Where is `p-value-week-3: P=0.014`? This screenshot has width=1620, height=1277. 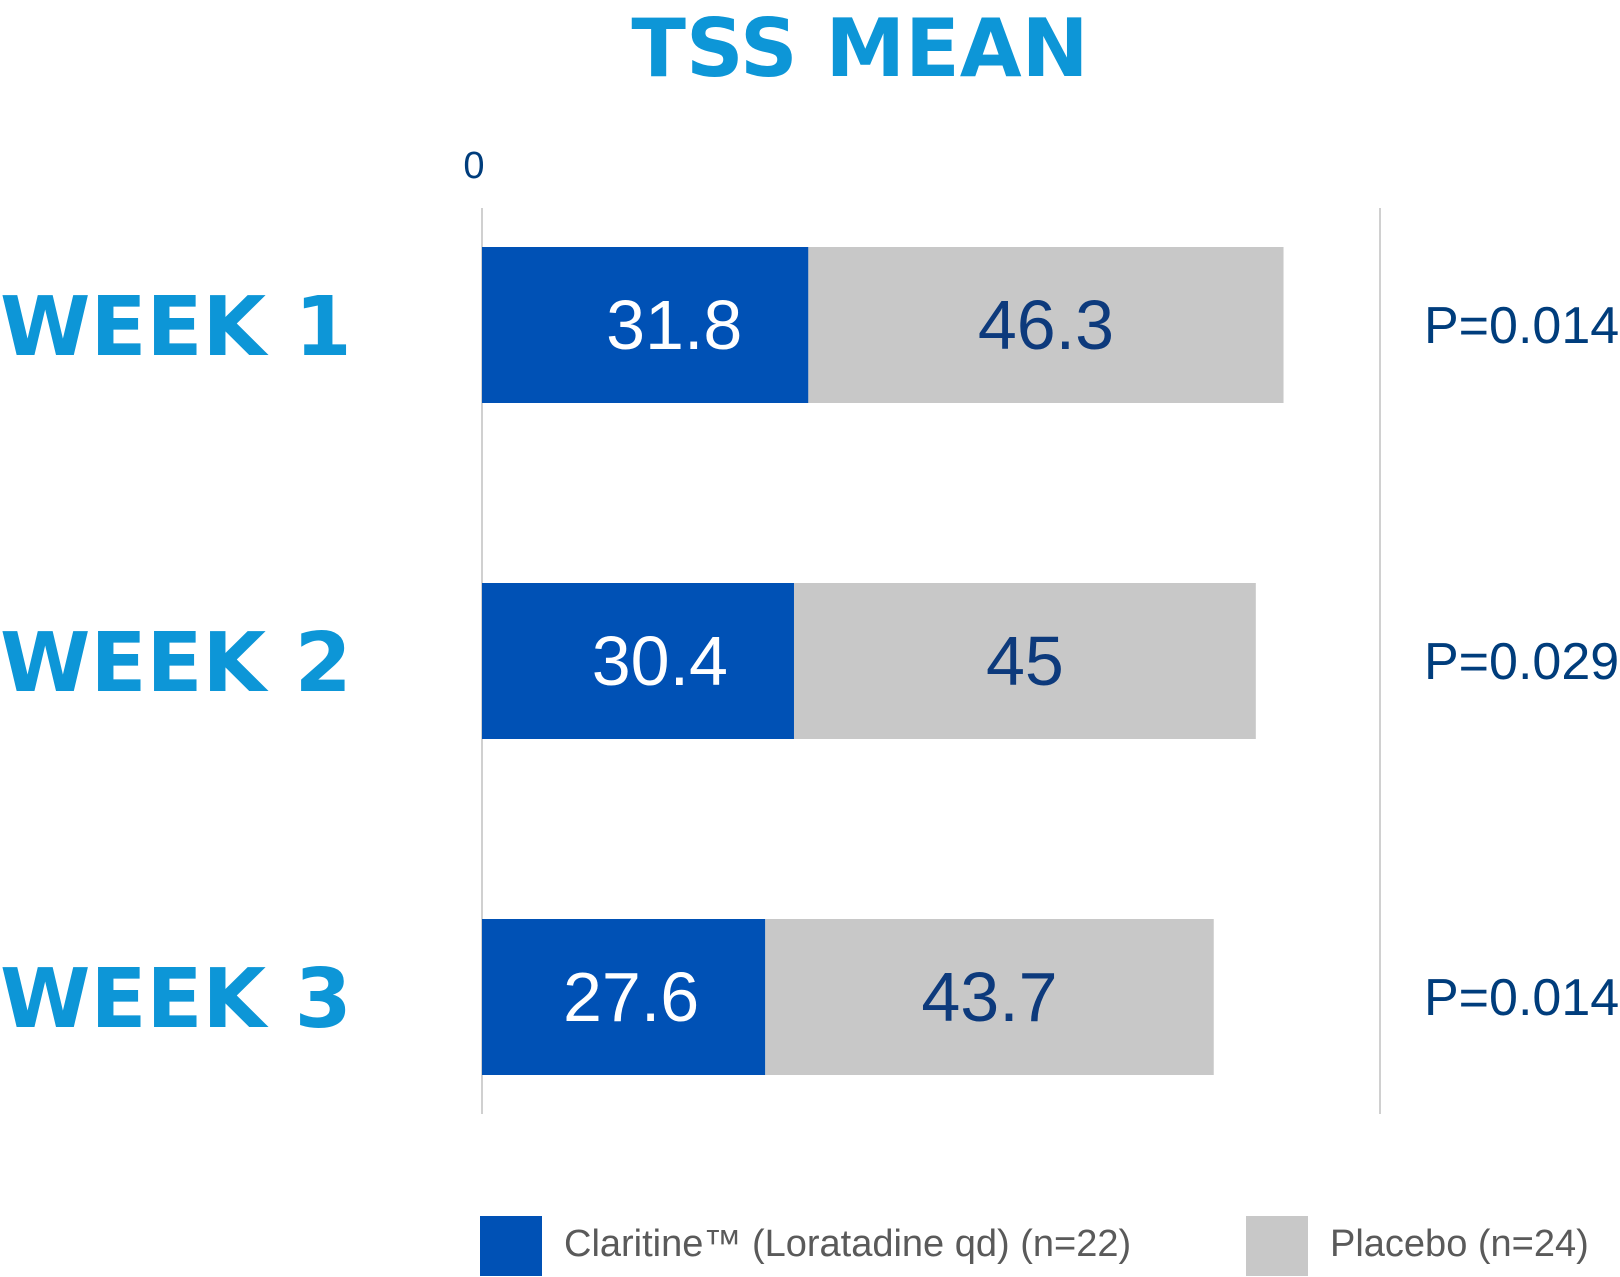 p-value-week-3: P=0.014 is located at coordinates (1521, 998).